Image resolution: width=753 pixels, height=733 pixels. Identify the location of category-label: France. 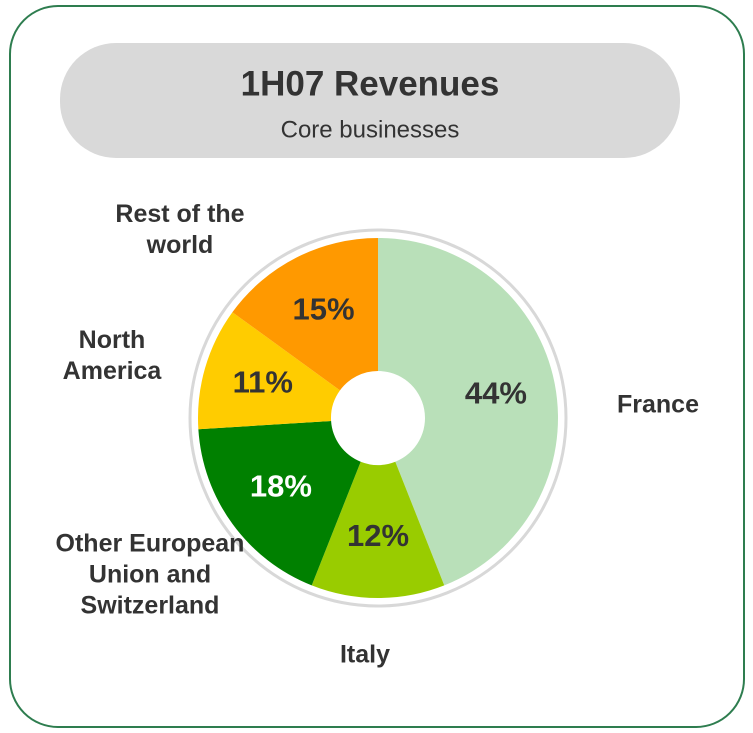
(658, 404).